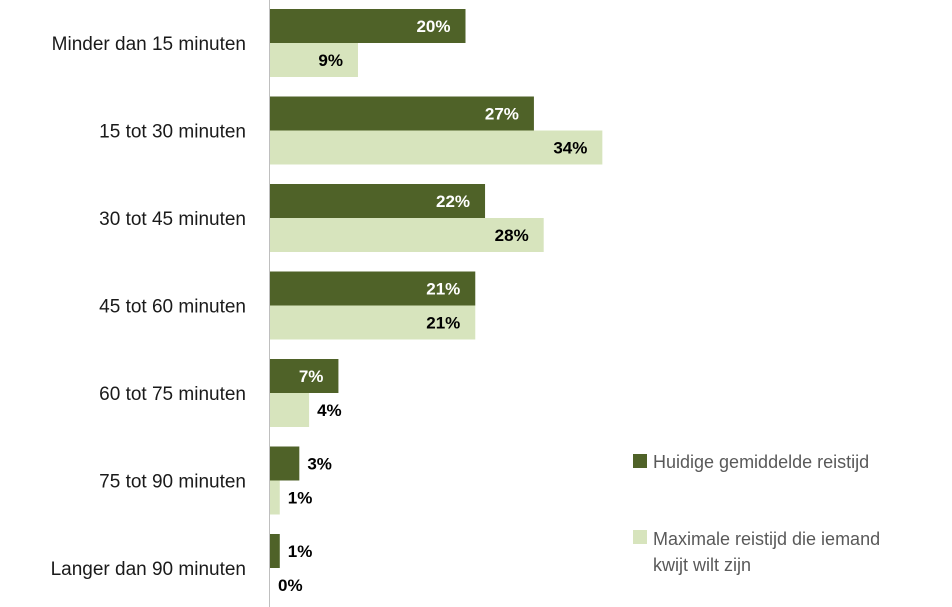 The height and width of the screenshot is (607, 952). I want to click on legend-label-current: Huidige gemiddelde reistijd, so click(761, 462).